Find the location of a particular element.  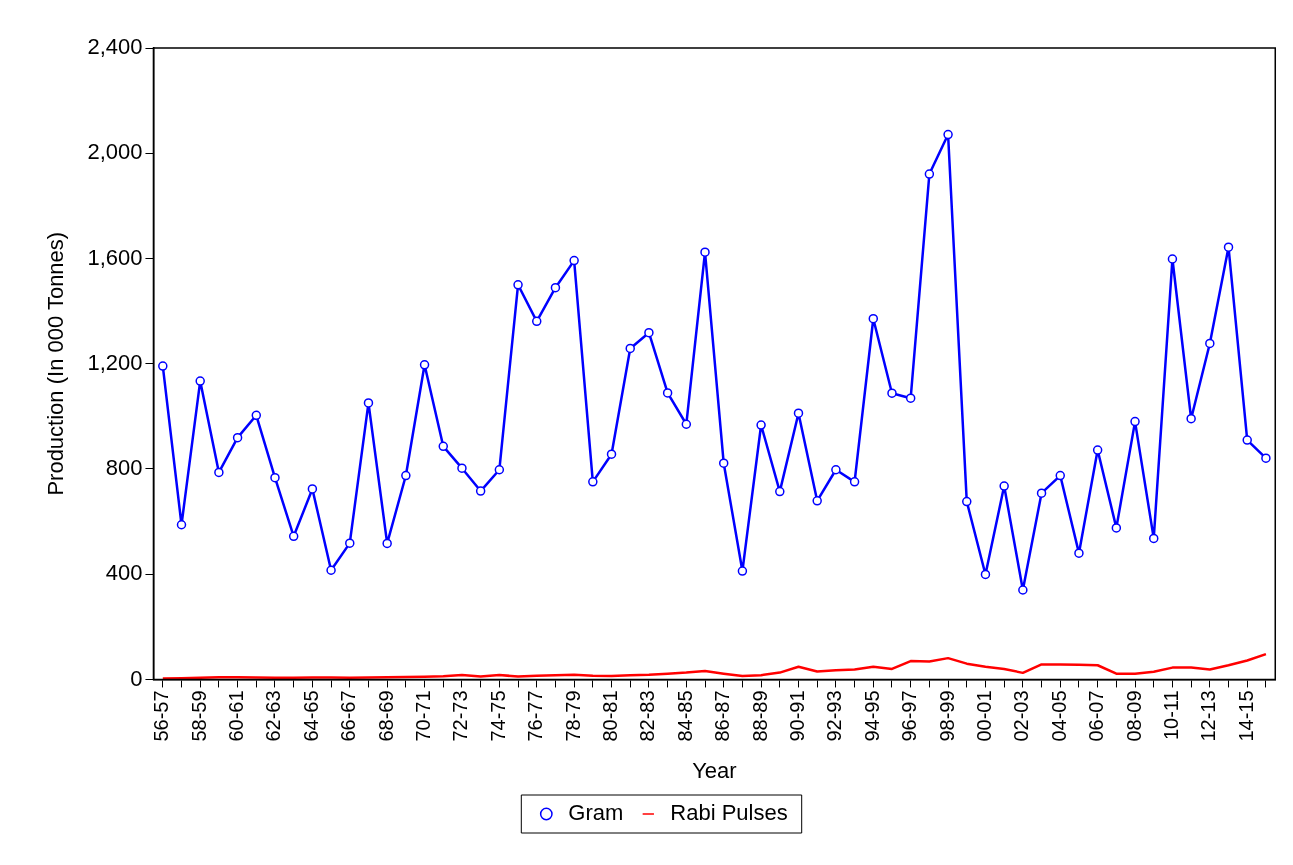

x-tick-label: 98-99 is located at coordinates (946, 716).